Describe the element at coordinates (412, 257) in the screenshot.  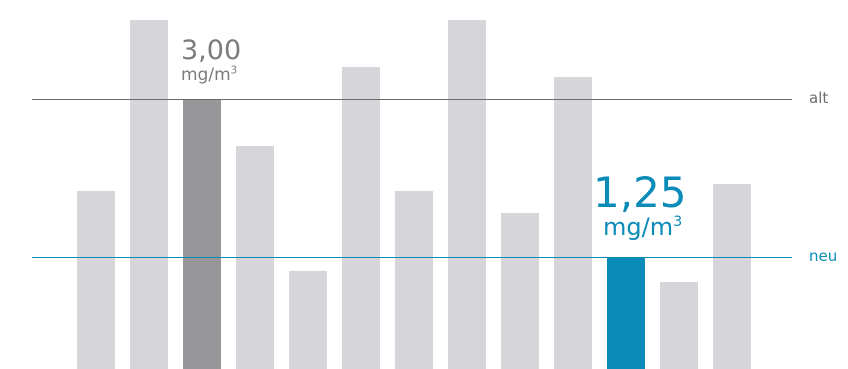
I see `reference-line-neu` at that location.